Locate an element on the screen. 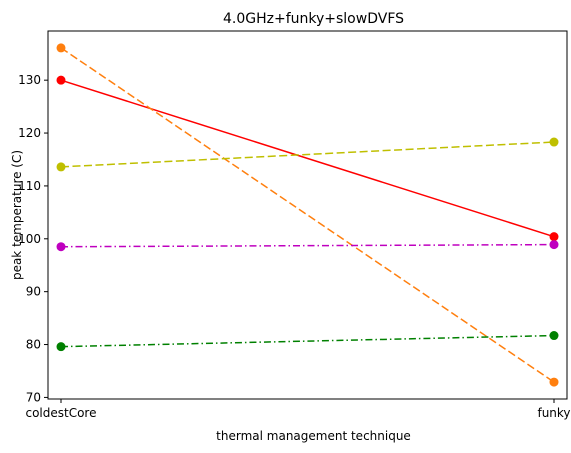  y-axis: 70 80 90 100 110 120 130 is located at coordinates (33, 238).